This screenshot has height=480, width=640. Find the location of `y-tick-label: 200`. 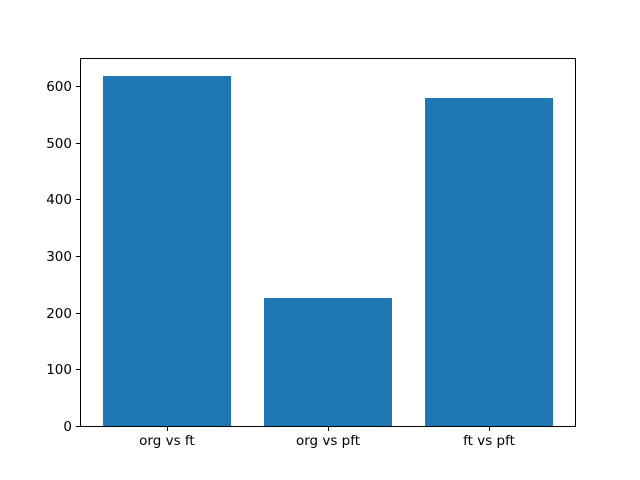

y-tick-label: 200 is located at coordinates (59, 313).